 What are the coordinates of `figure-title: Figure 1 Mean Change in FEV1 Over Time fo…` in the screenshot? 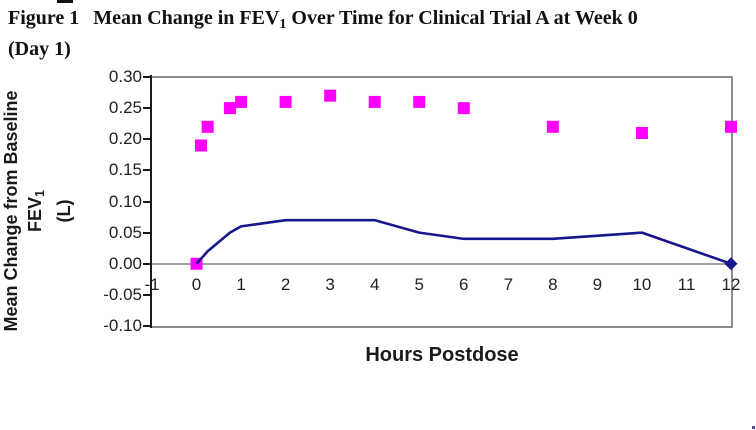 It's located at (373, 33).